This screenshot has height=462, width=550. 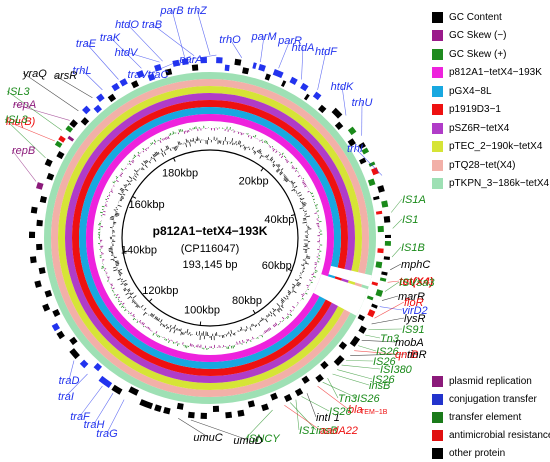 What do you see at coordinates (417, 355) in the screenshot?
I see `gene-label: tinR` at bounding box center [417, 355].